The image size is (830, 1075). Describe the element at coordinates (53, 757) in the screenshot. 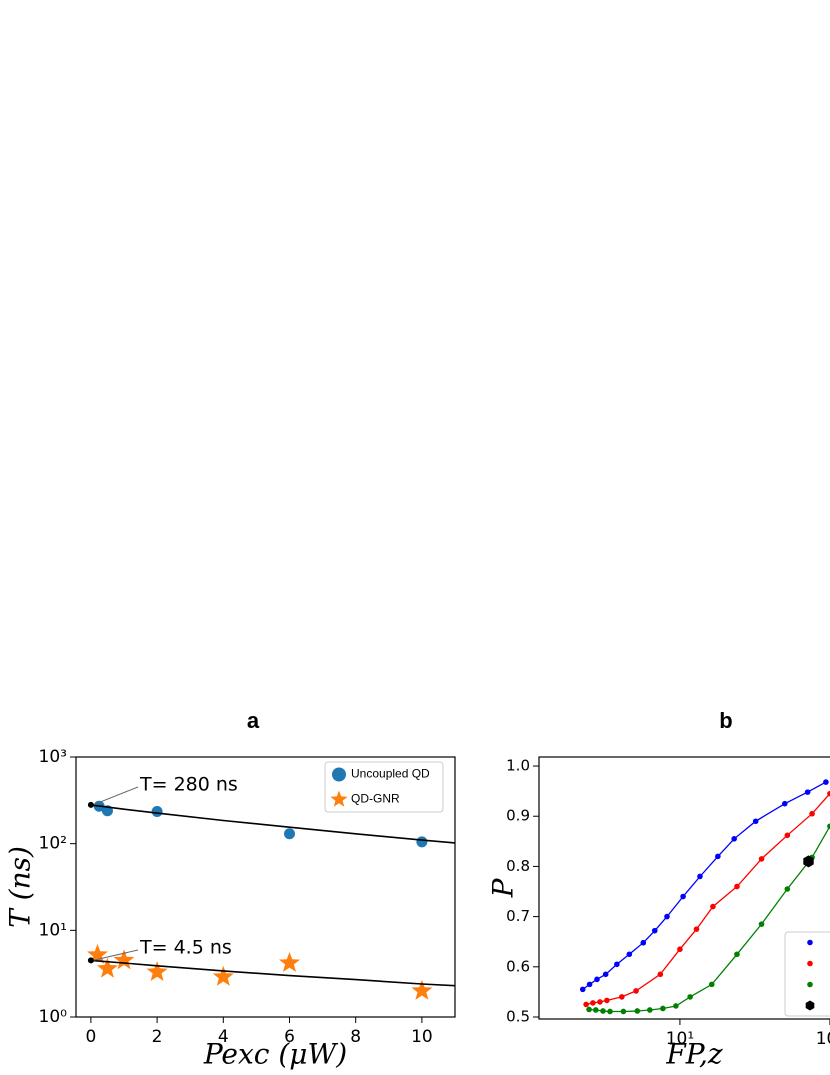

I see `y-tick-label: 10³` at that location.